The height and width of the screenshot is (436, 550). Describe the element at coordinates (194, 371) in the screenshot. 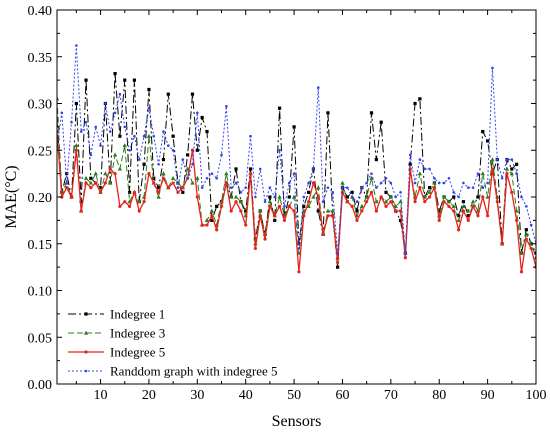

I see `legend-label: Randdom graph with indegree 5` at that location.